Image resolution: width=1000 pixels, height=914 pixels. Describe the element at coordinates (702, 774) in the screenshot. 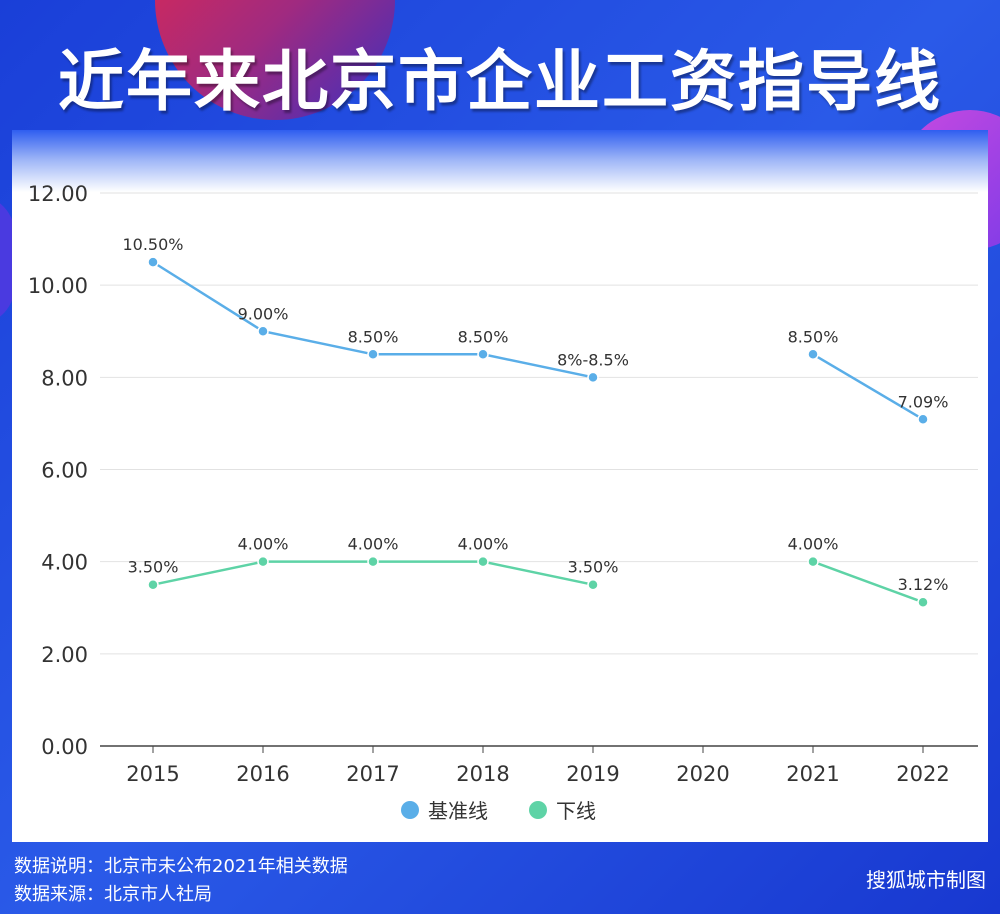

I see `x-tick-label: 2020` at that location.